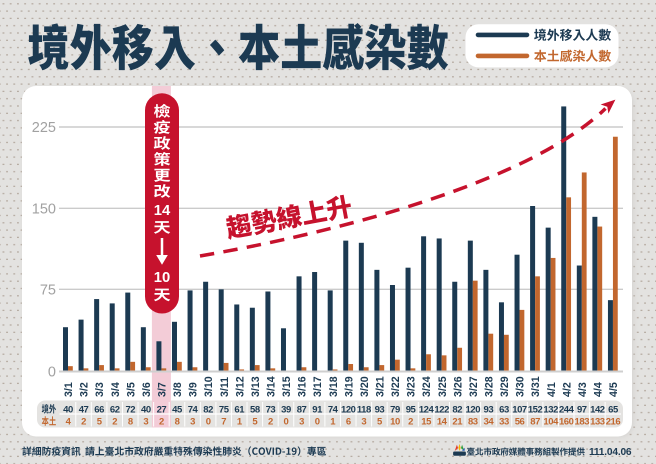  I want to click on svg-text: 111.04.06, so click(610, 452).